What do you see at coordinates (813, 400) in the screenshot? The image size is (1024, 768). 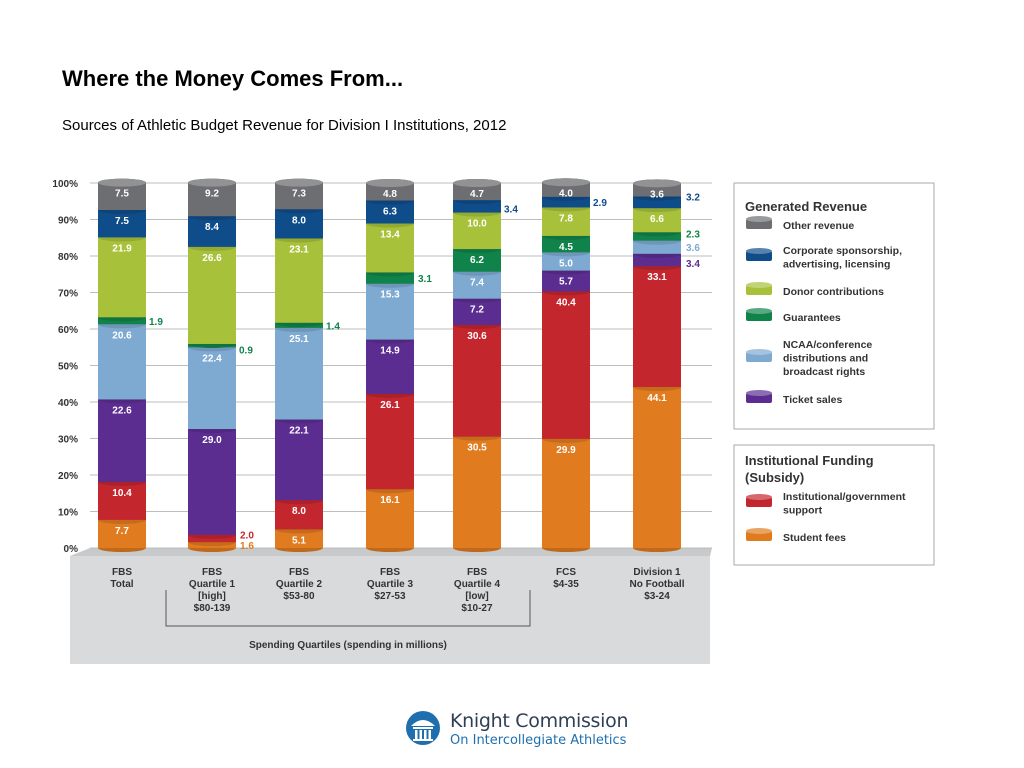 I see `legend-label: Ticket sales` at bounding box center [813, 400].